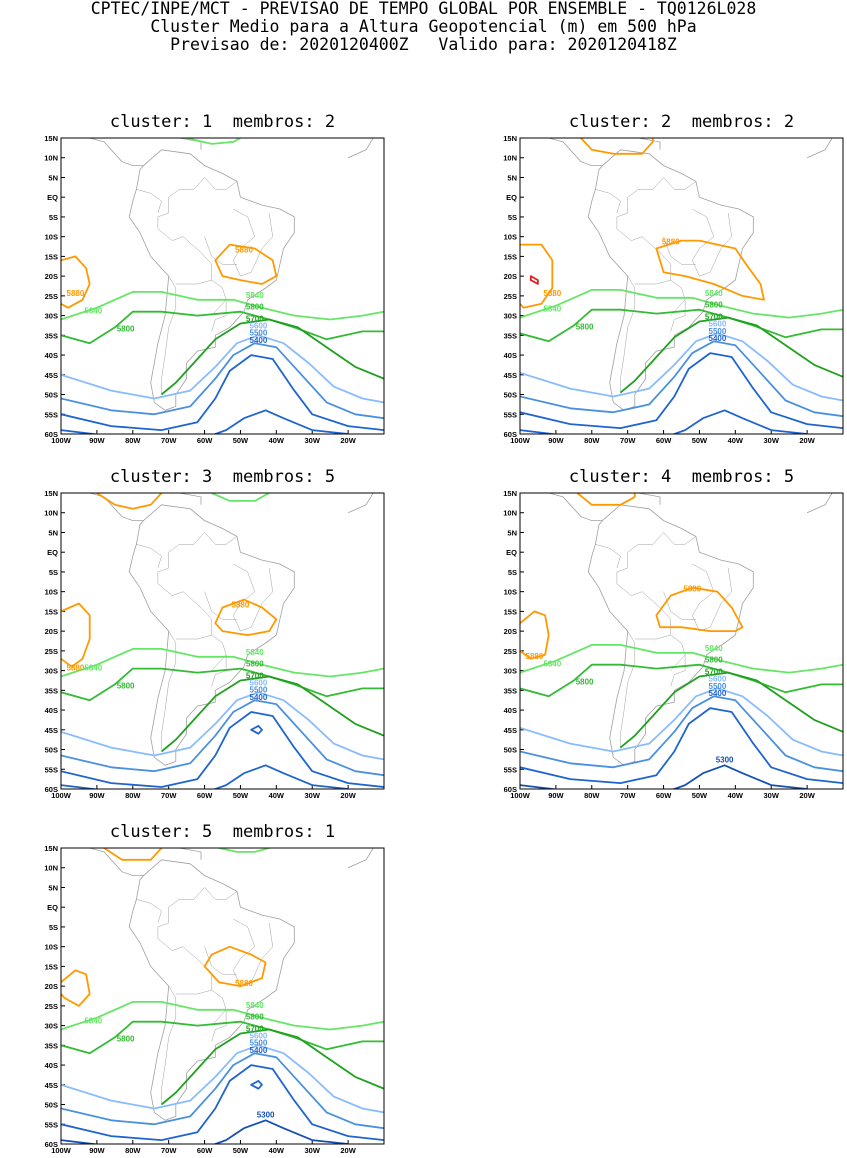  I want to click on coastline-caribbean, so click(190, 499).